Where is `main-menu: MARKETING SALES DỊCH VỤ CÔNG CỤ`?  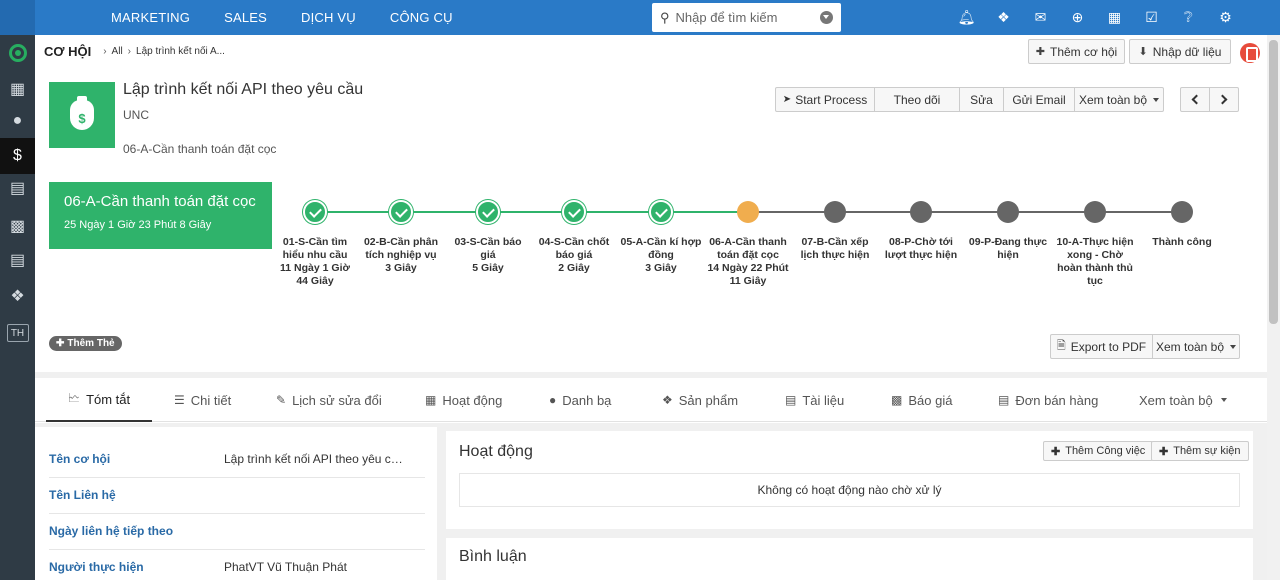
main-menu: MARKETING SALES DỊCH VỤ CÔNG CỤ is located at coordinates (299, 17).